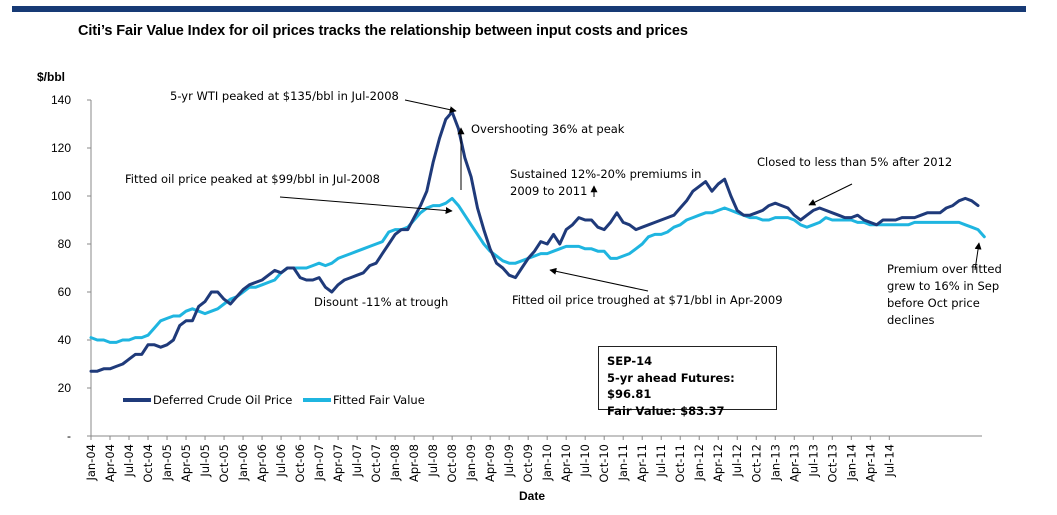  I want to click on annotation-premium-2: grew to 16% in Sep, so click(943, 286).